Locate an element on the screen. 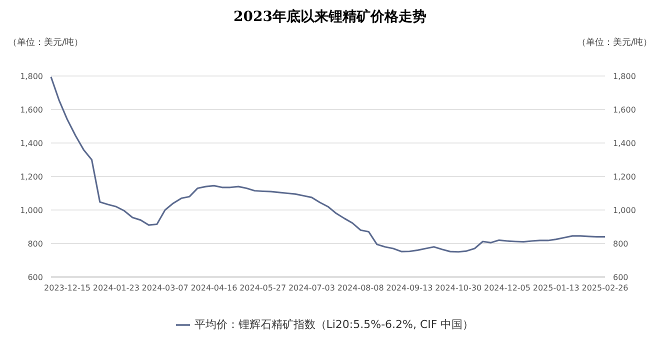 The image size is (660, 352). y-tick-label: 600 is located at coordinates (35, 277).